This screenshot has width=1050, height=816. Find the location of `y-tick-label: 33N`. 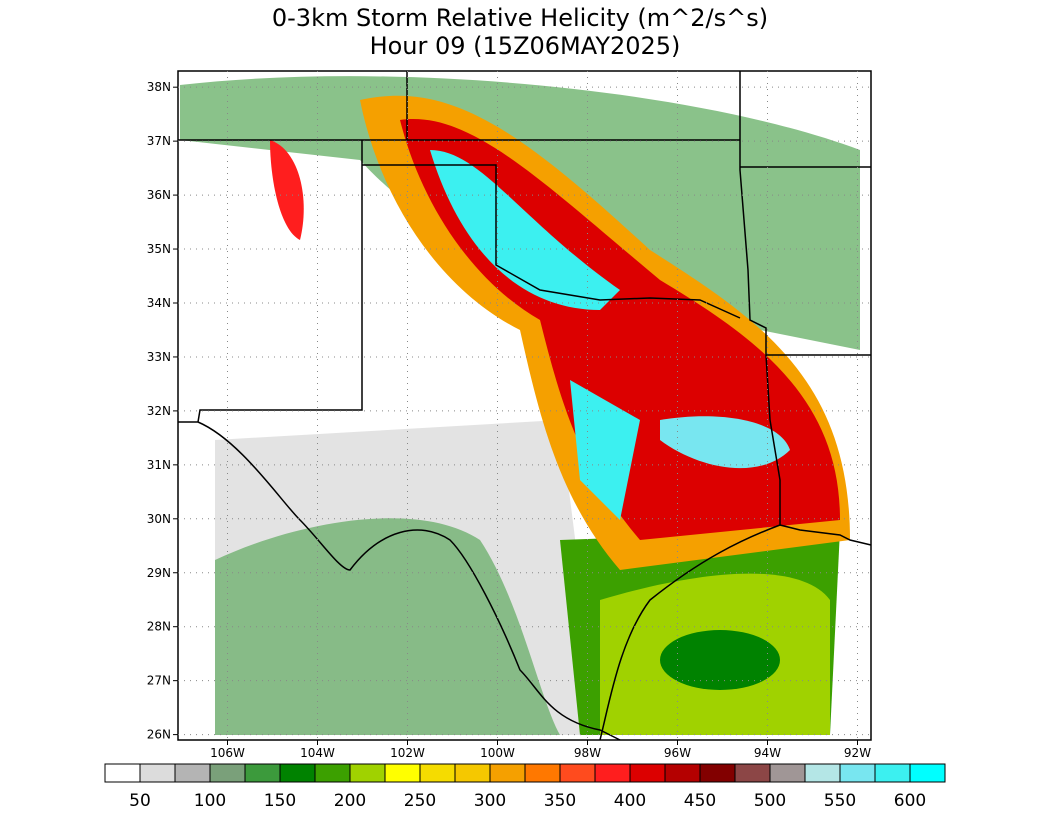

y-tick-label: 33N is located at coordinates (159, 357).